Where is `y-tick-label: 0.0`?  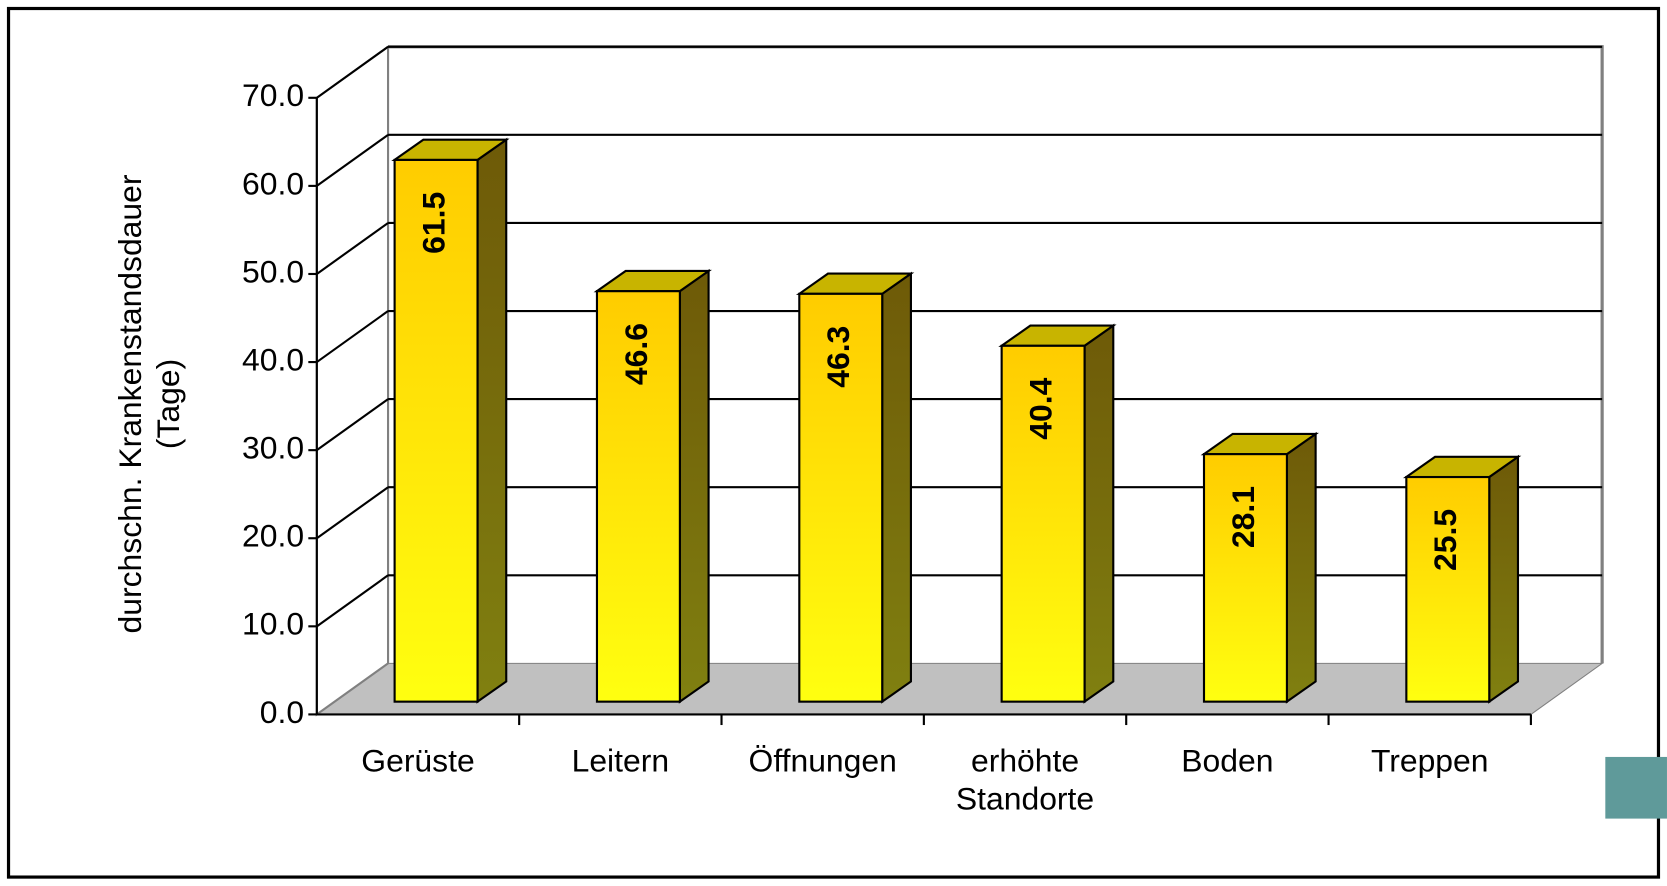
y-tick-label: 0.0 is located at coordinates (282, 712).